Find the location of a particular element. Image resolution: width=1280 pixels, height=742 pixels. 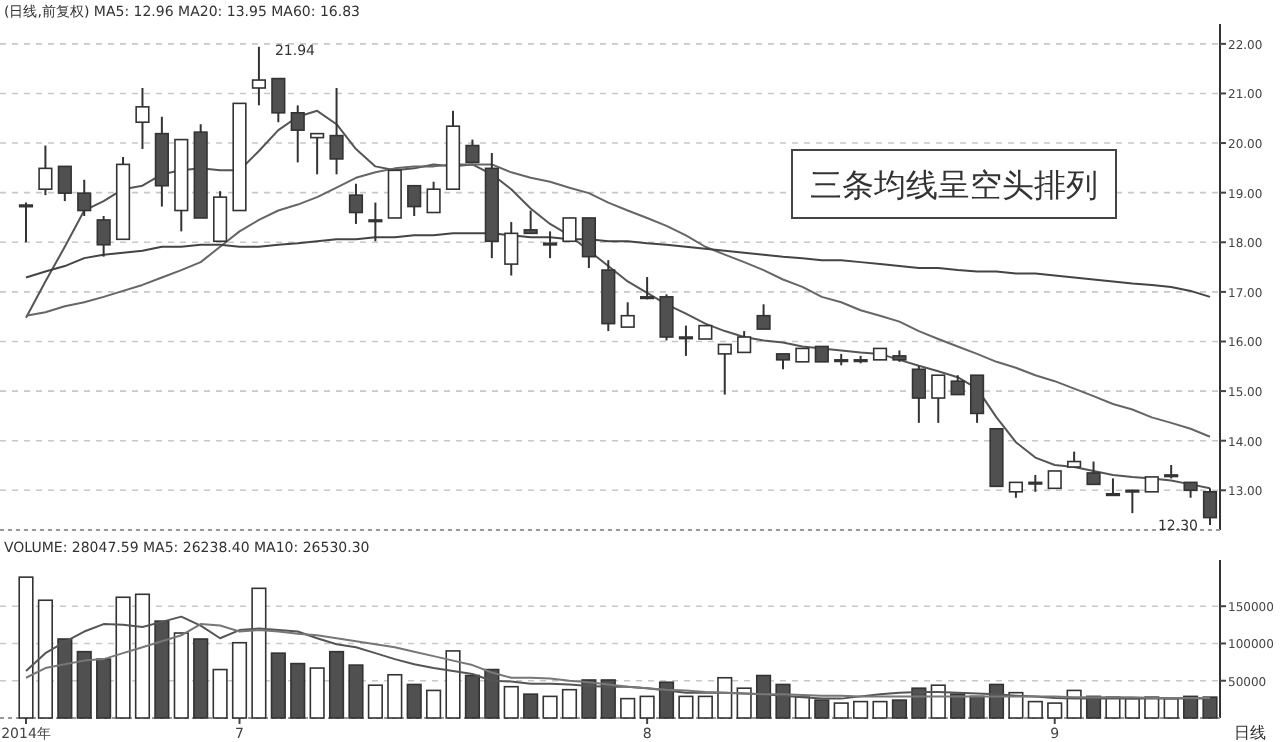

annotation: 三条均线呈空头排列 is located at coordinates (954, 185).